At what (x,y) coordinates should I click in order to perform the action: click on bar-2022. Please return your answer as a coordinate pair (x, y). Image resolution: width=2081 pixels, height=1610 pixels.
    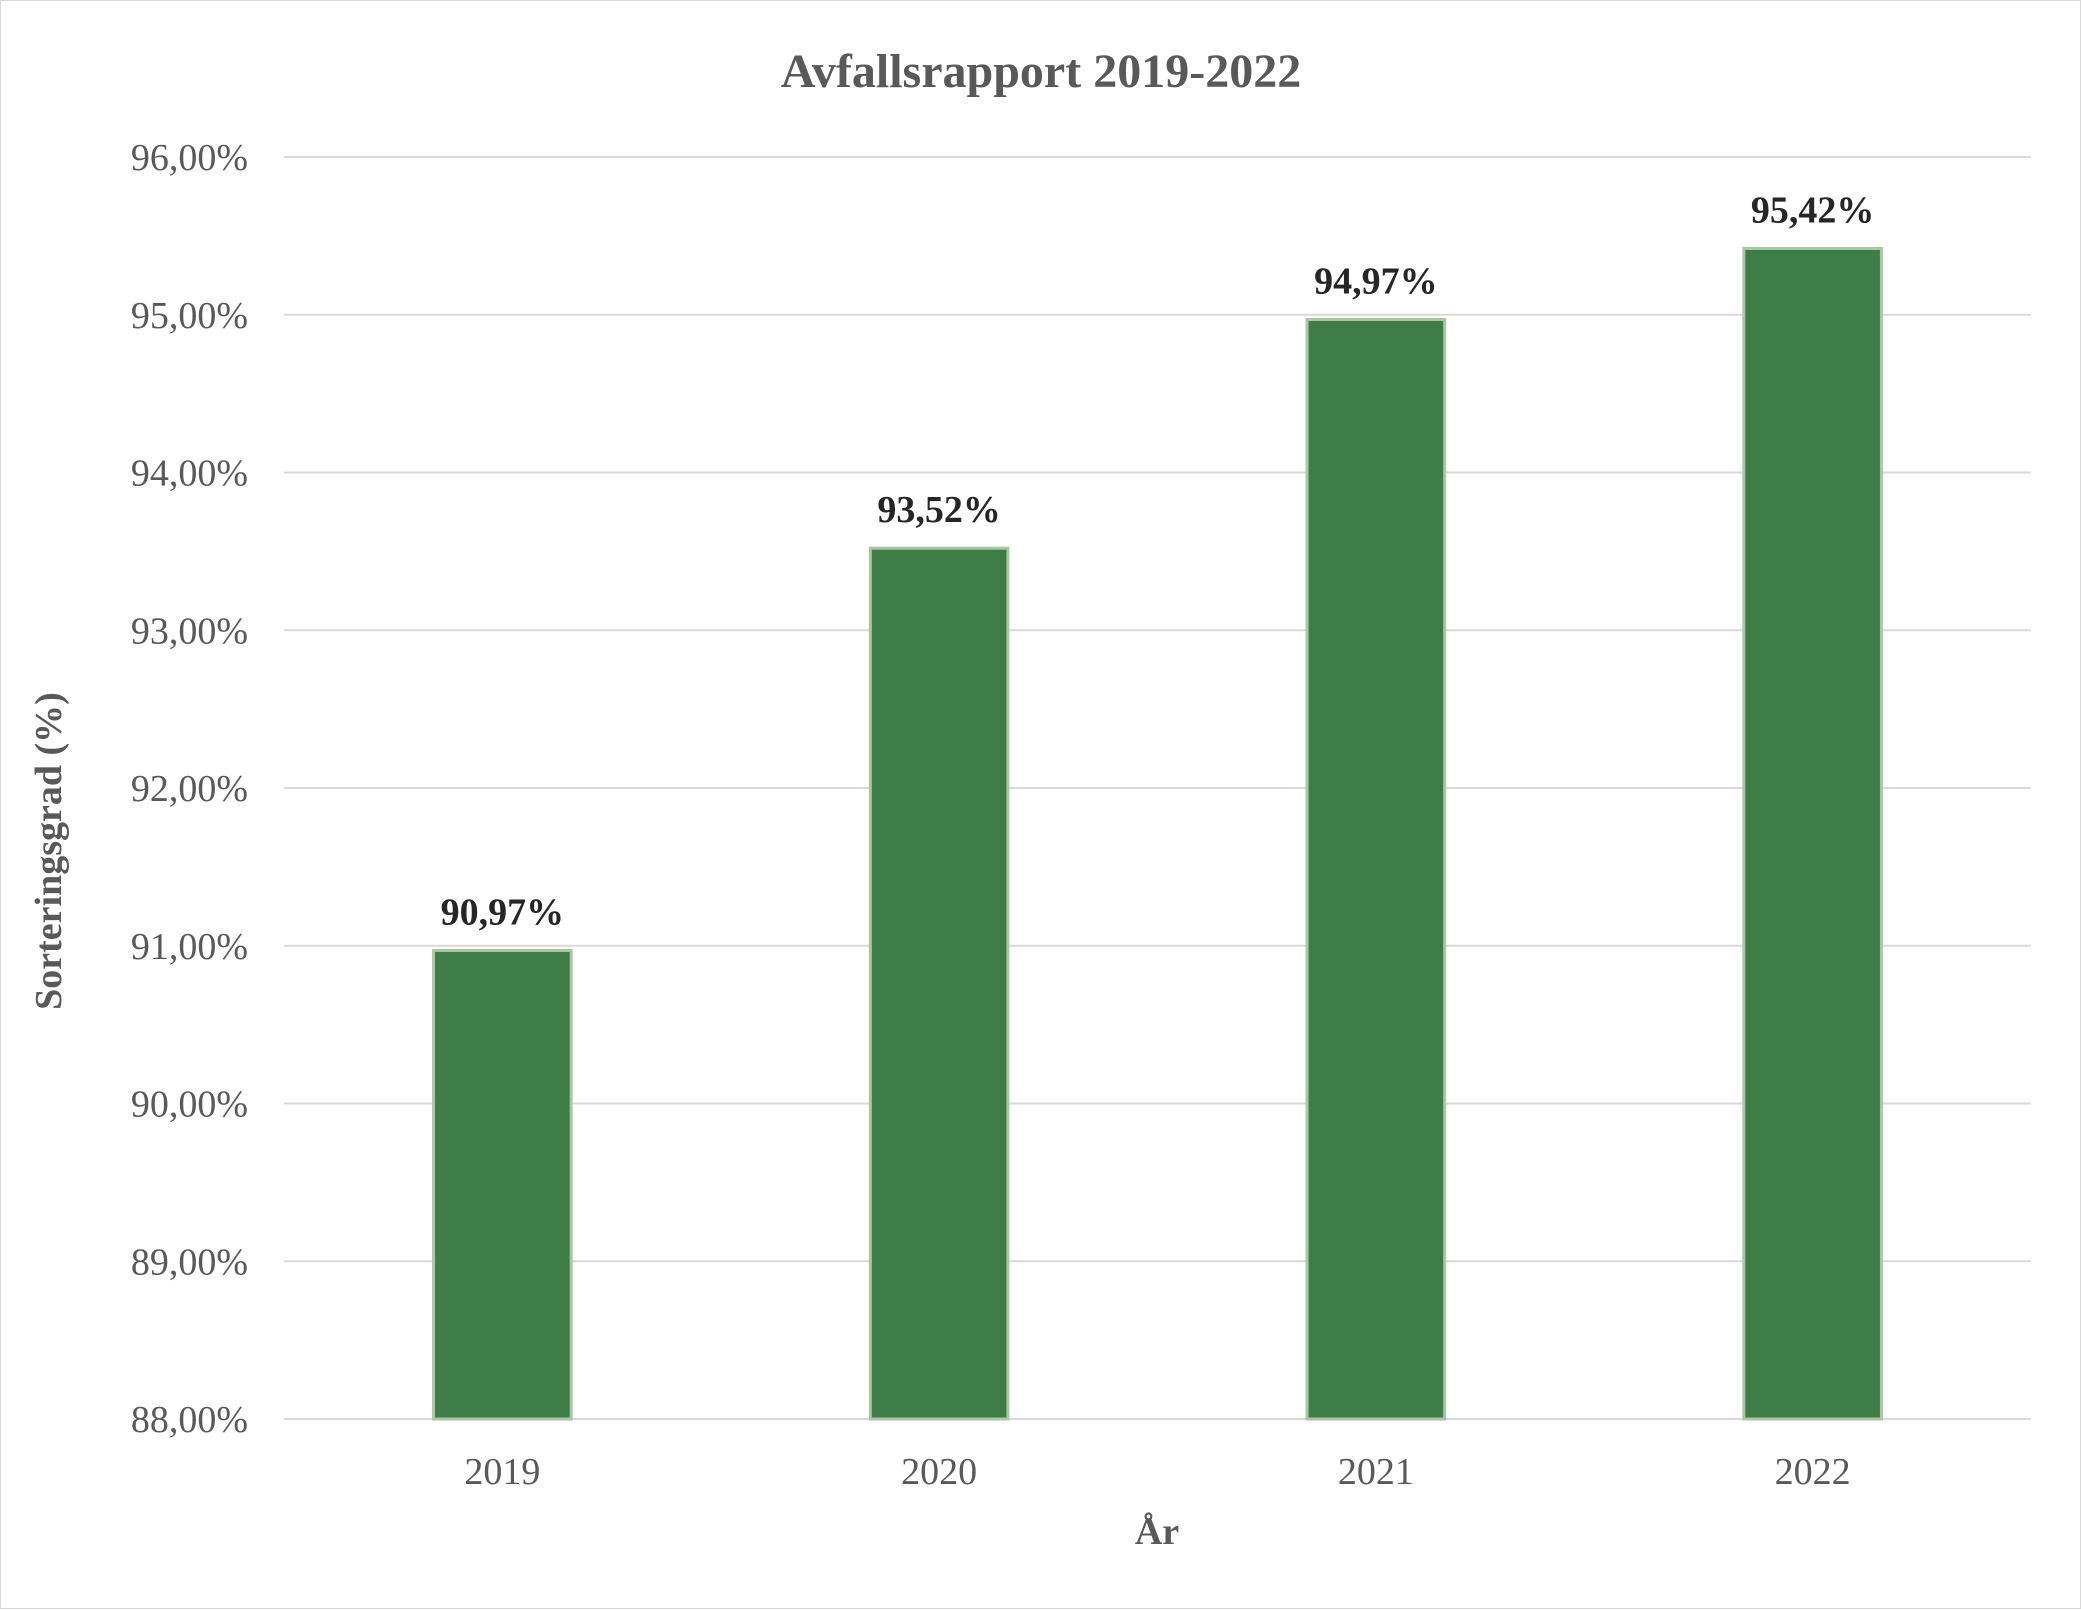
    Looking at the image, I should click on (1812, 833).